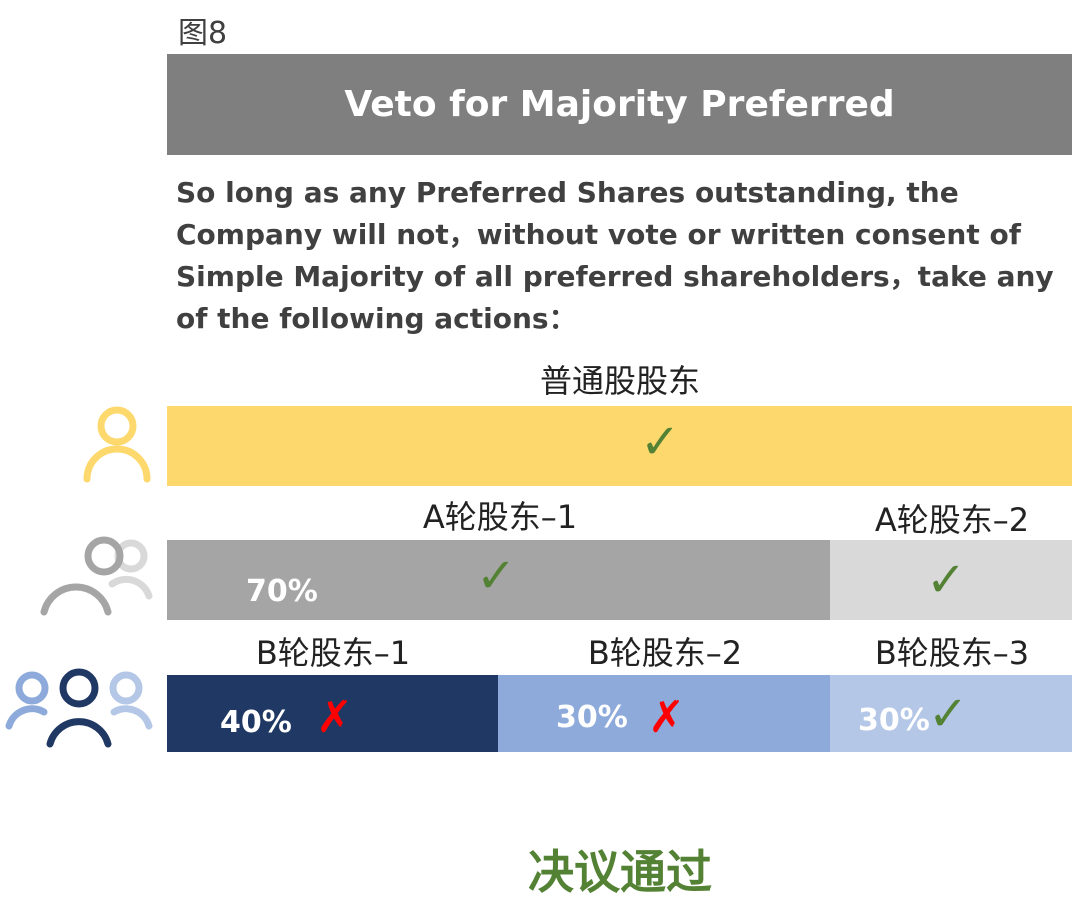 The height and width of the screenshot is (905, 1080). I want to click on b1-label: B轮股东–1, so click(333, 653).